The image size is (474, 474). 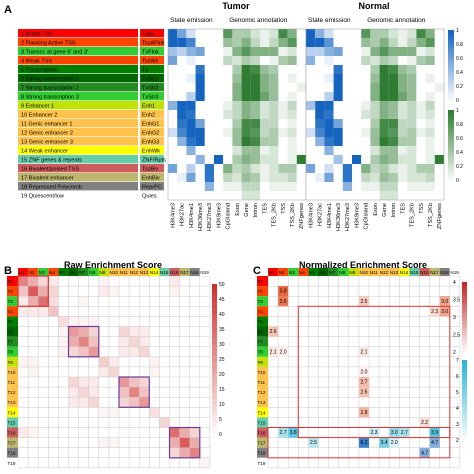 What do you see at coordinates (313, 443) in the screenshot?
I see `norm-cell-value: 2.5` at bounding box center [313, 443].